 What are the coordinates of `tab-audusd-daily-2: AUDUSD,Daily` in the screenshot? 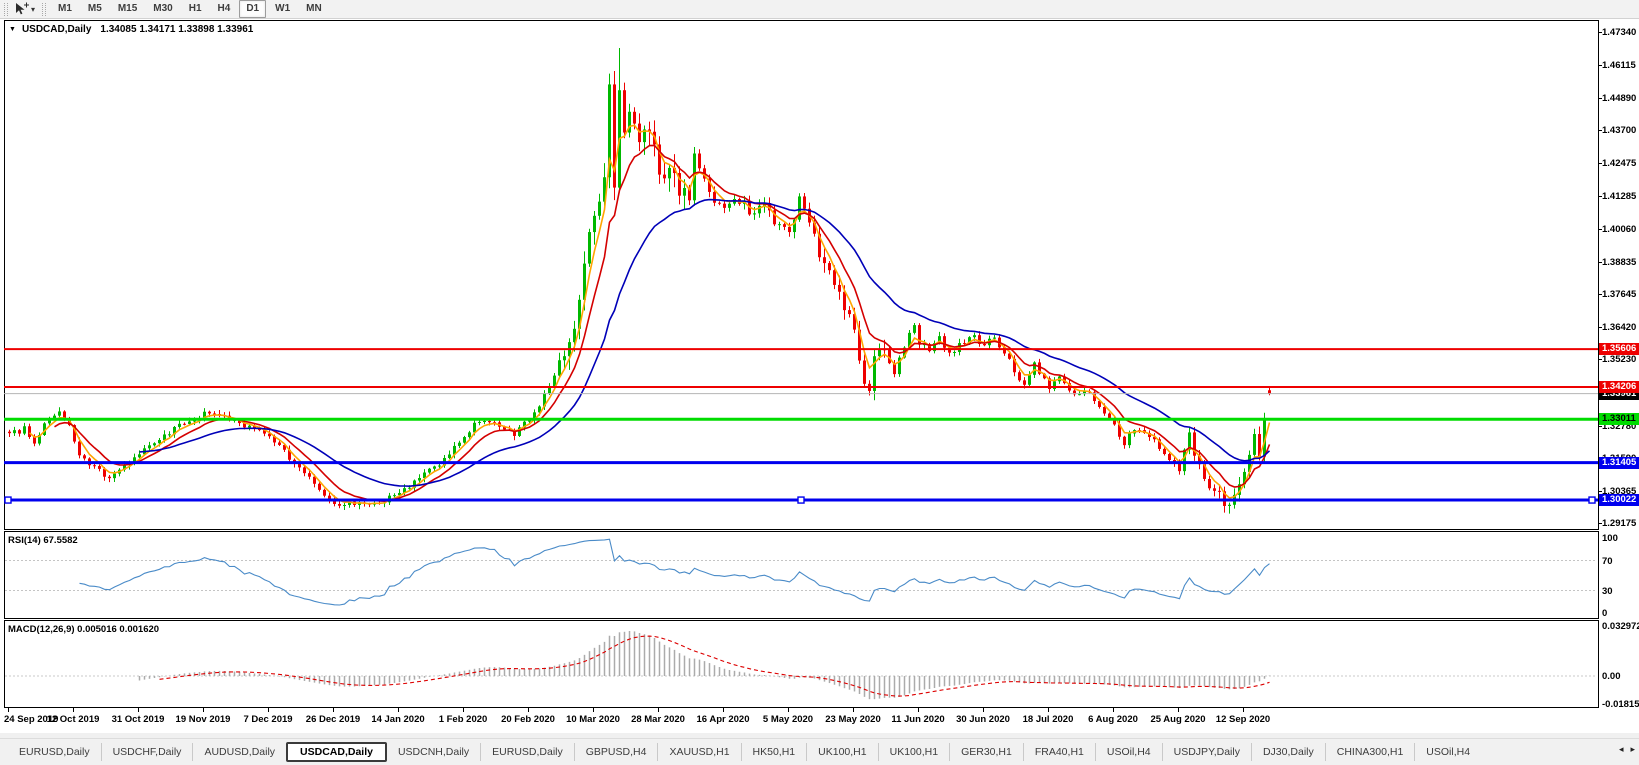 It's located at (239, 752).